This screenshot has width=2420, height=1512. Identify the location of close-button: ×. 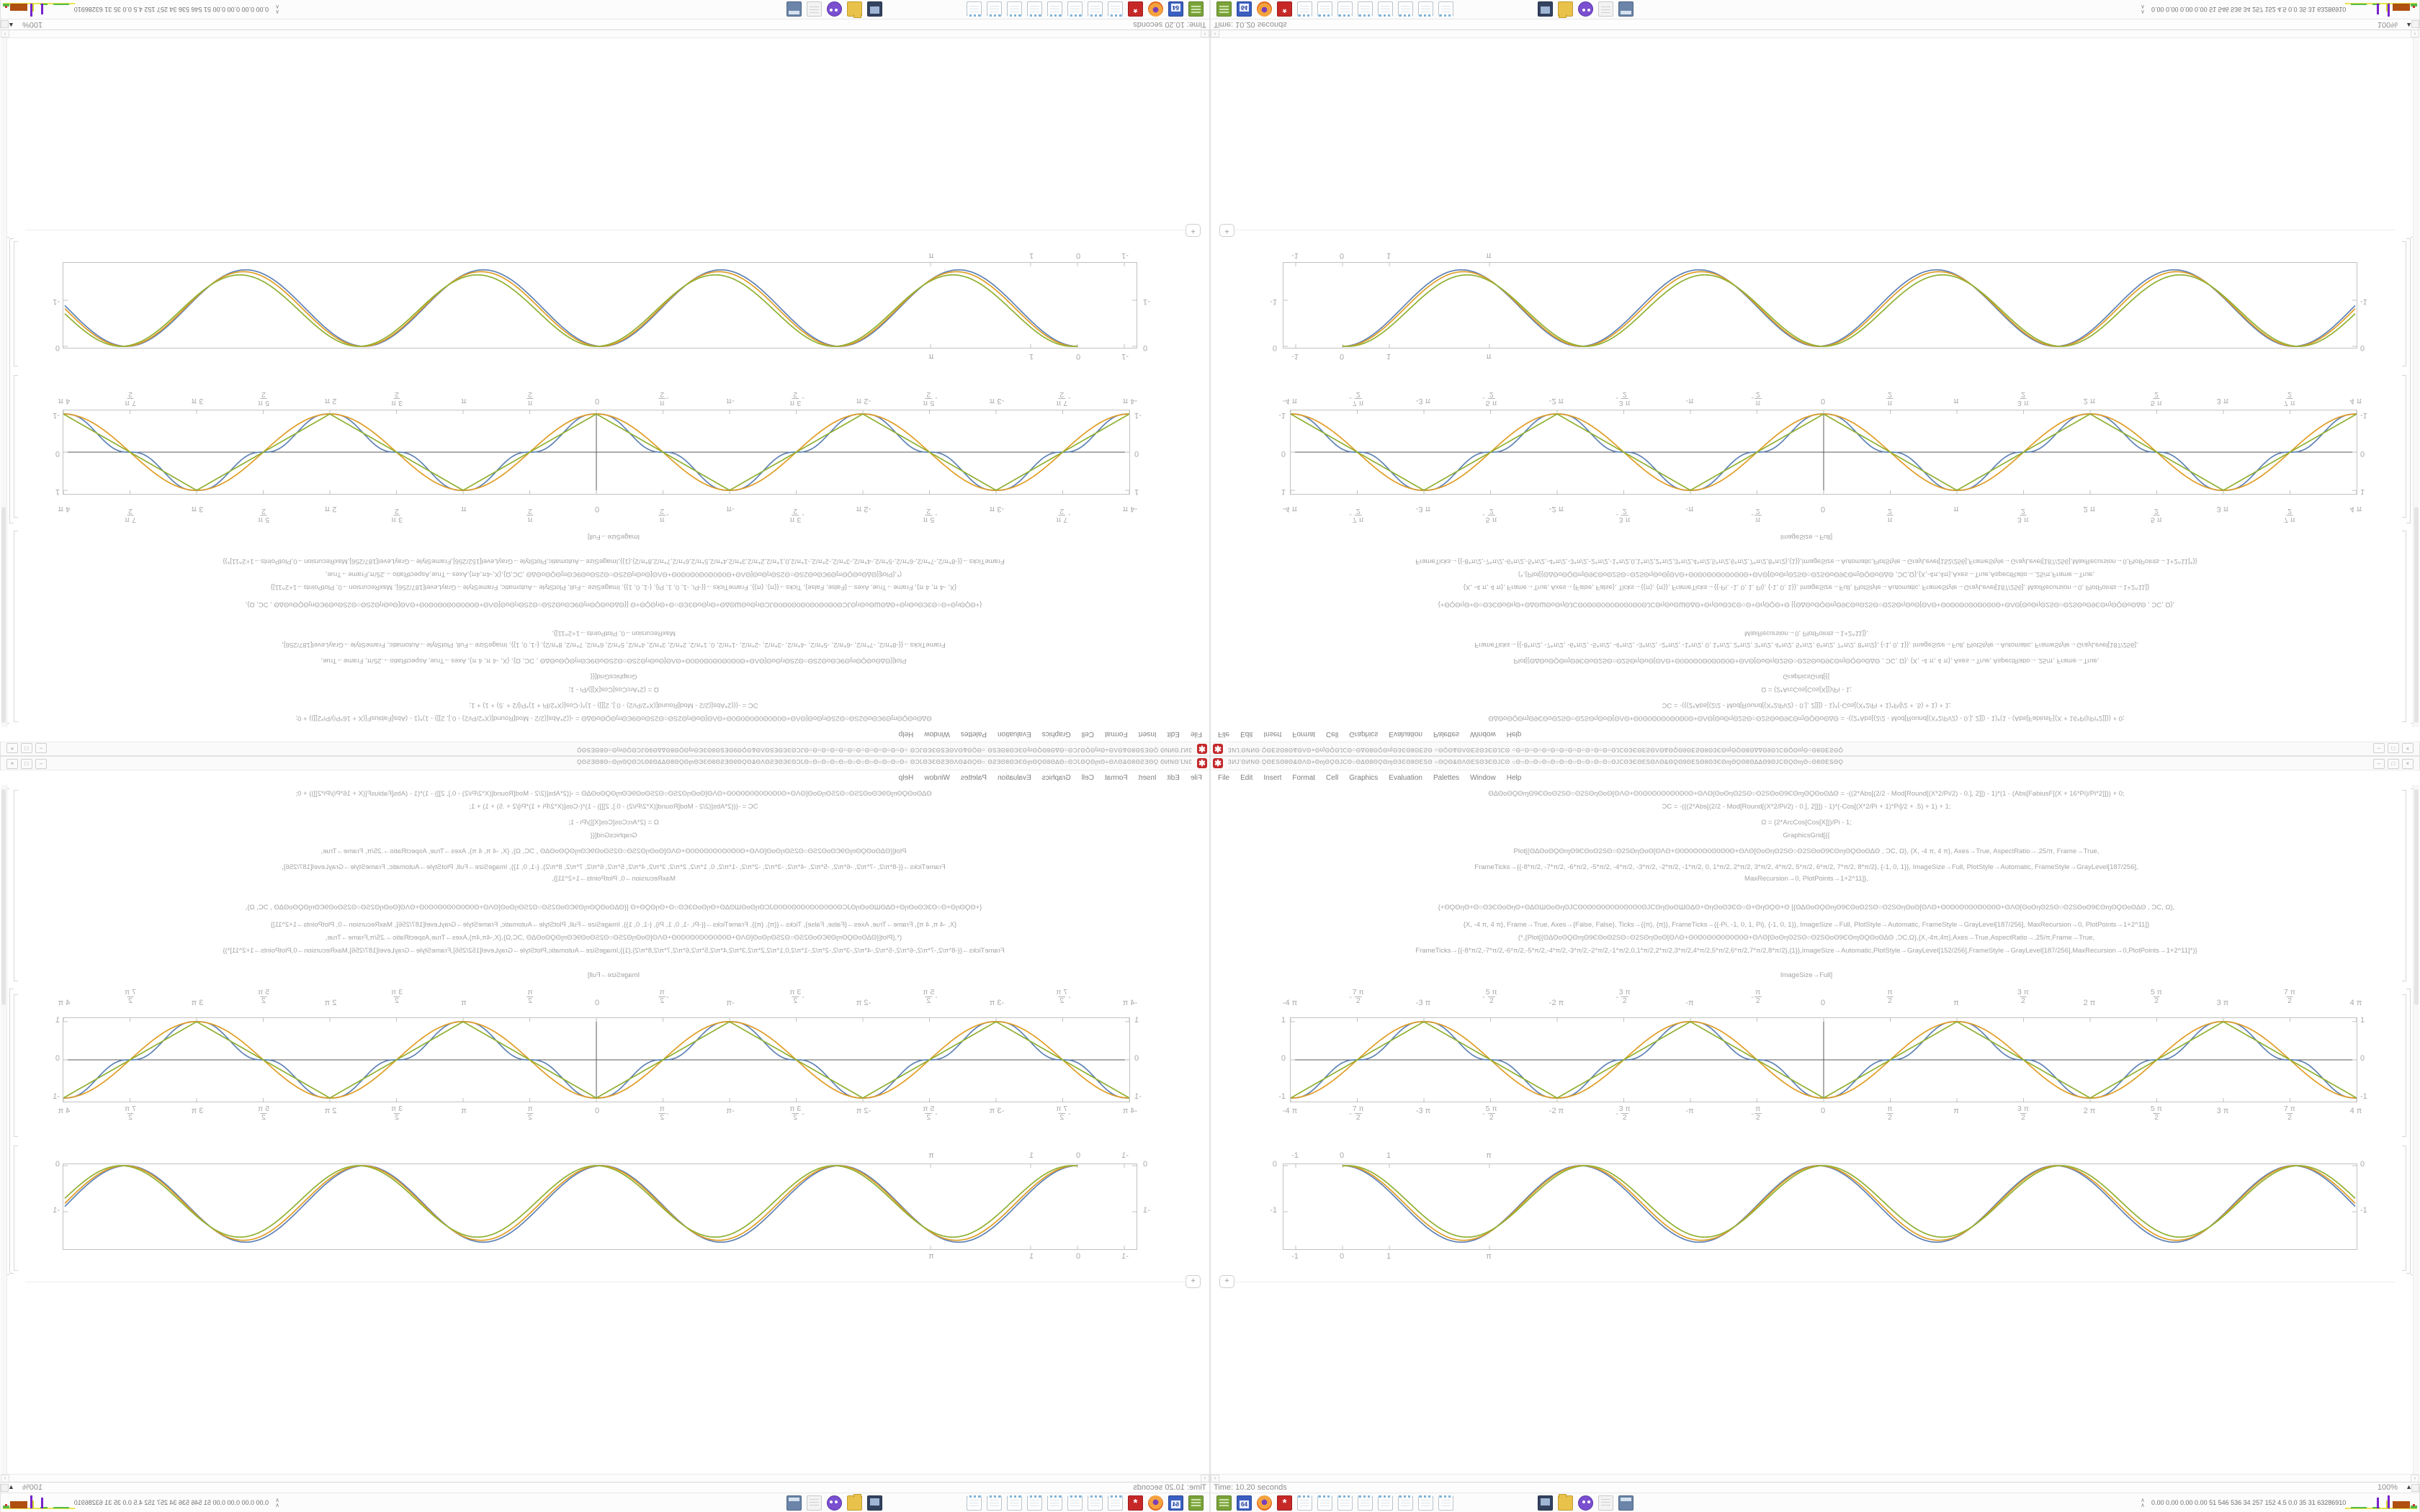
(2408, 764).